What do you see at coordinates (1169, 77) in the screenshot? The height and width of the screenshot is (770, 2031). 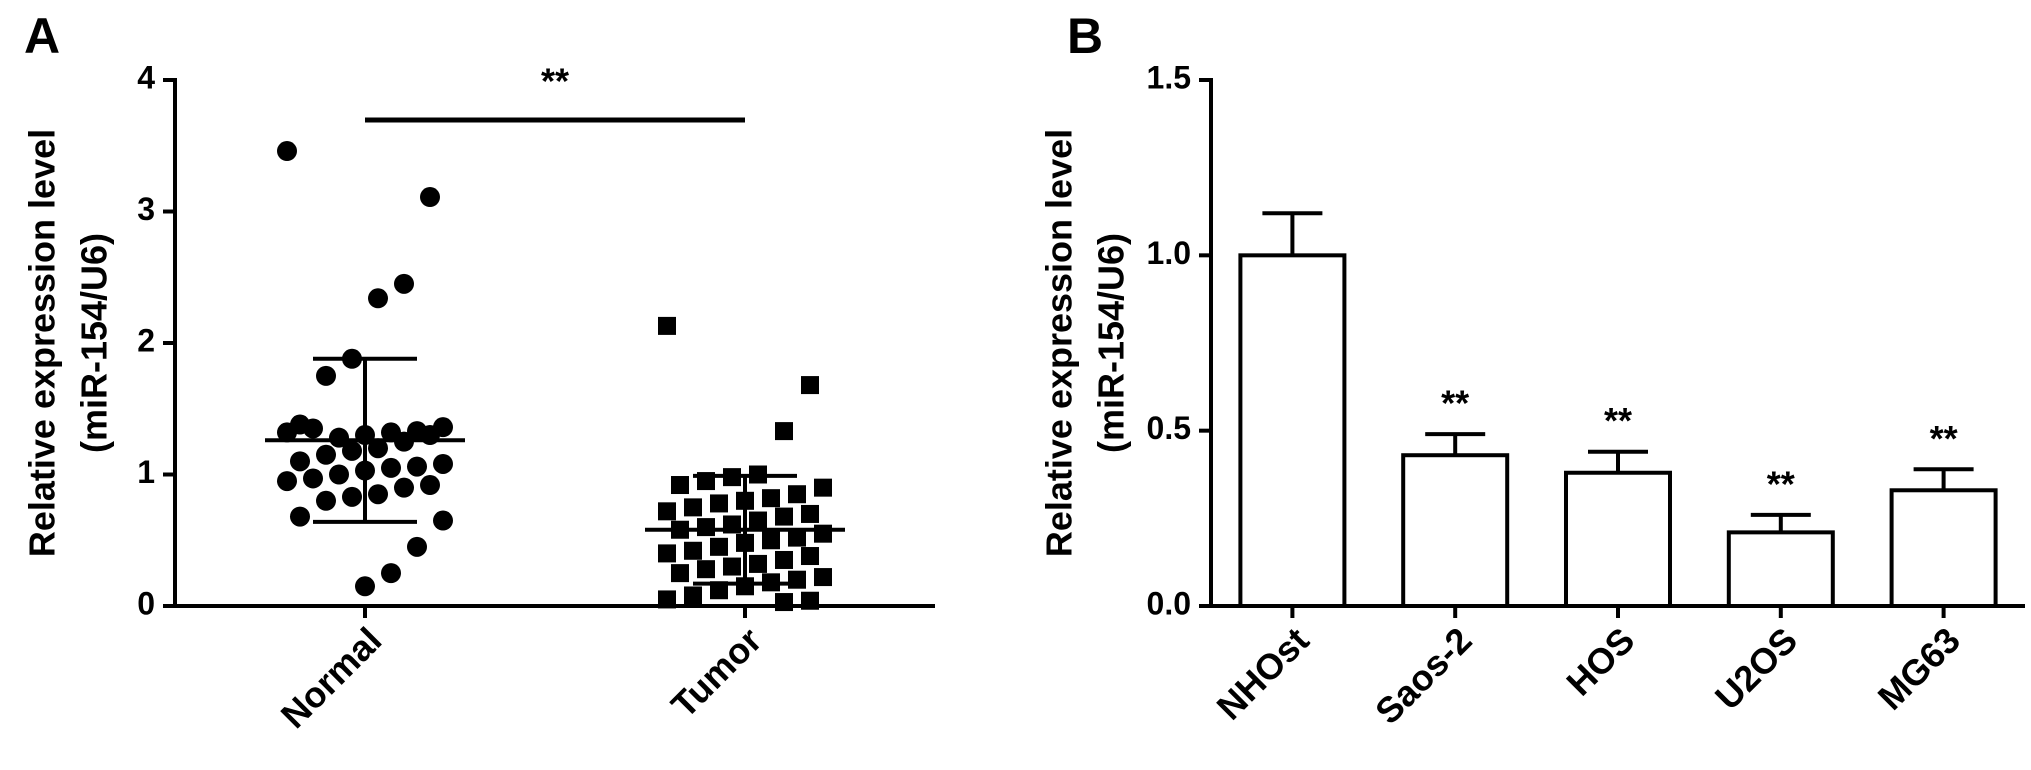 I see `y-tick-label: 1.5` at bounding box center [1169, 77].